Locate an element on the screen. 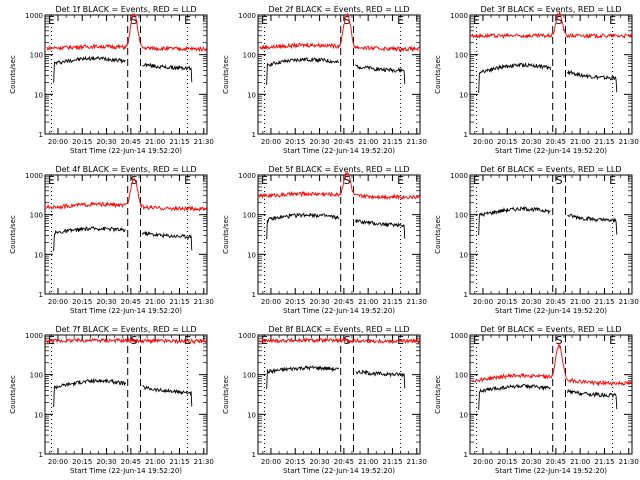  chart-title: Det 4f BLACK = Events, RED = LLD is located at coordinates (125, 169).